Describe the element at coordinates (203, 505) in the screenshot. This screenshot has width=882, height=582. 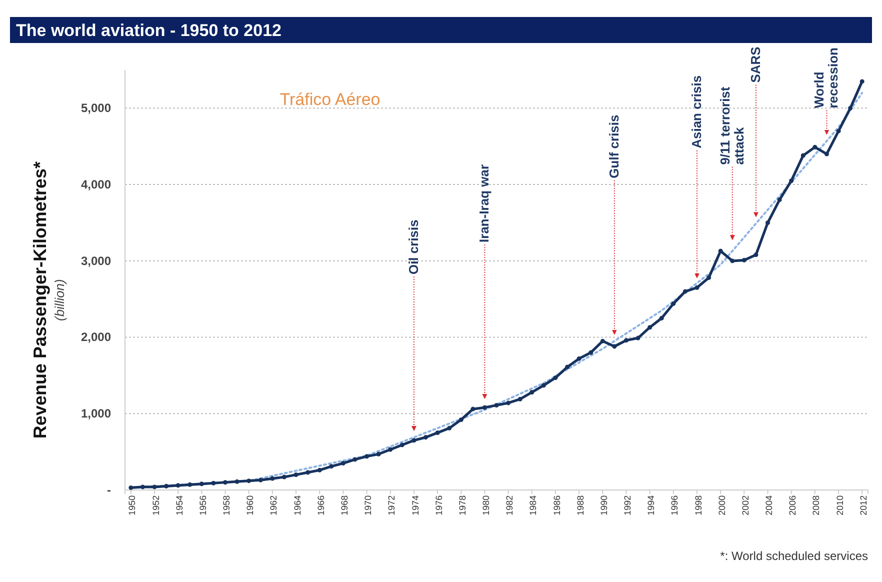
I see `x-tick-label: 1956` at that location.